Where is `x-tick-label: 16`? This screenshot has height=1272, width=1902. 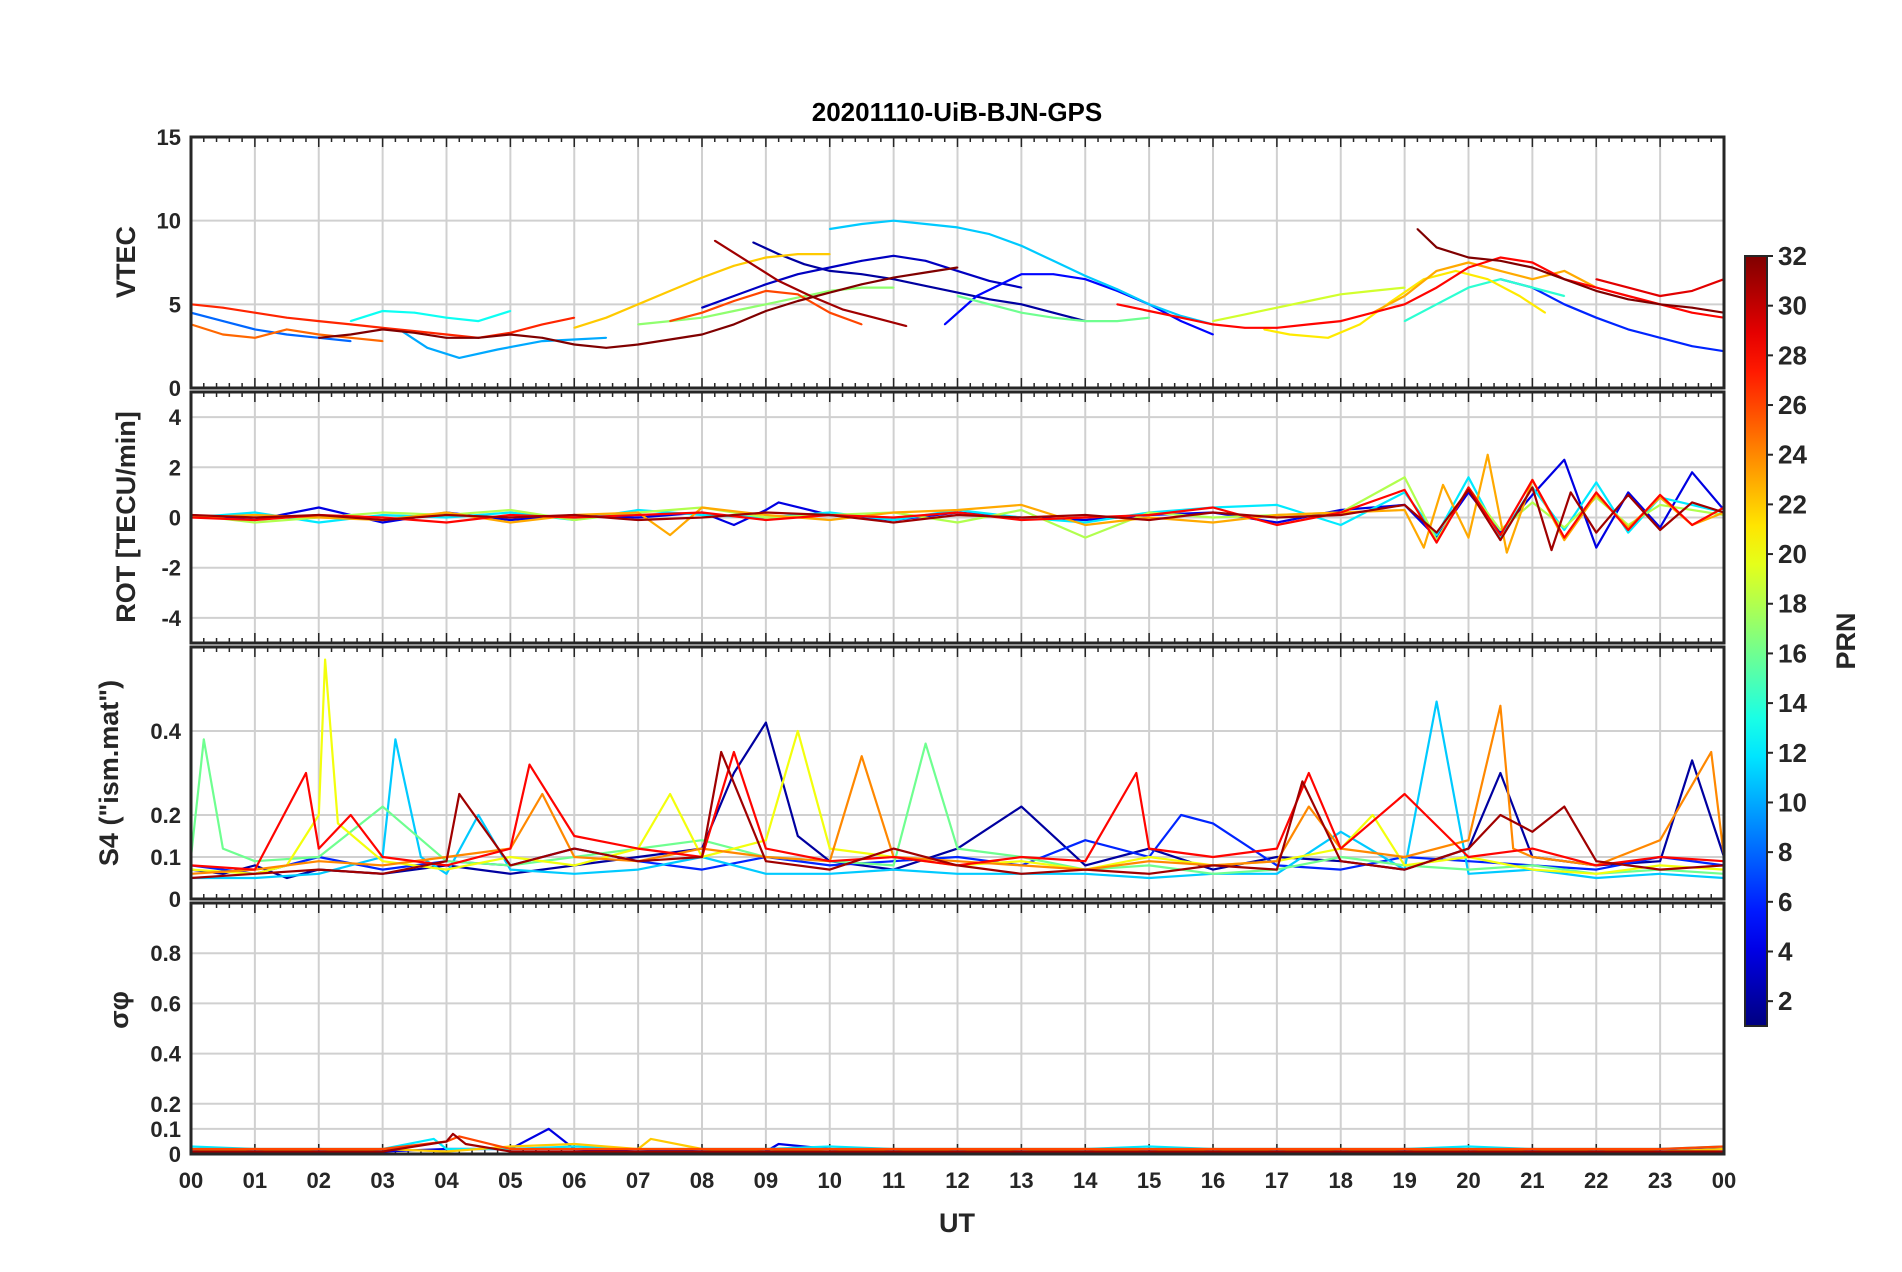 x-tick-label: 16 is located at coordinates (1213, 1180).